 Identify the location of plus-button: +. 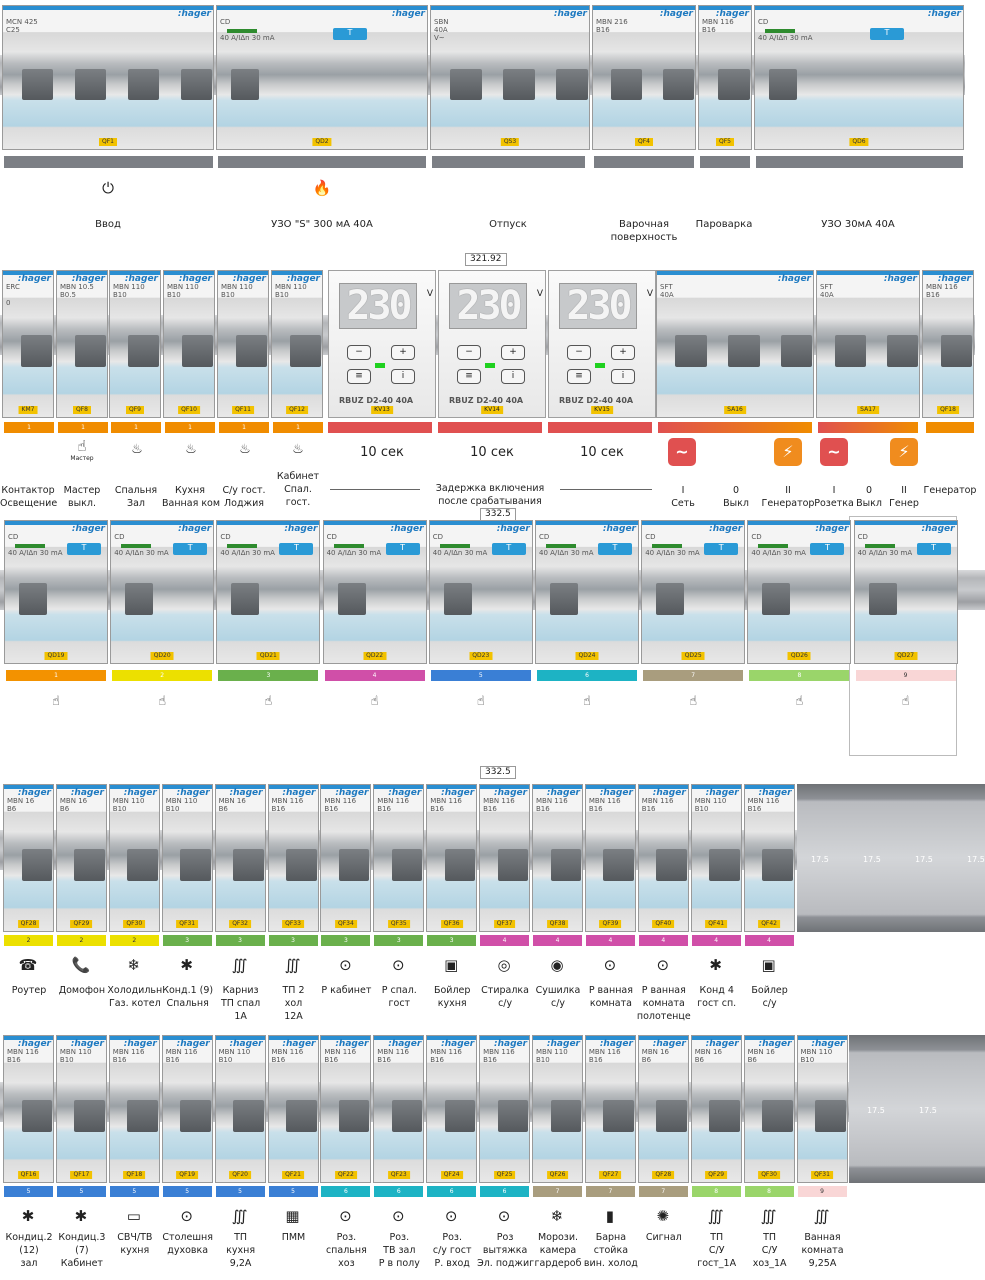
(513, 352).